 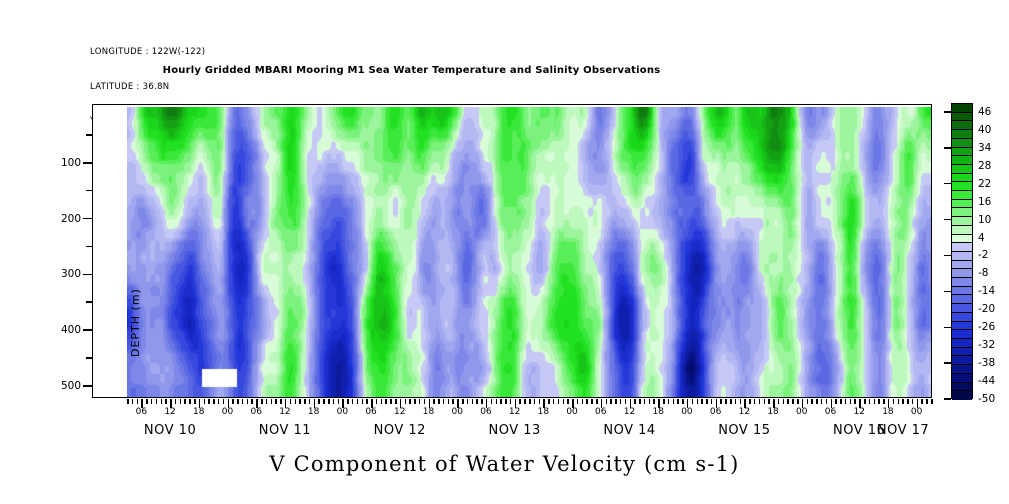 I want to click on colorbar, so click(x=962, y=251).